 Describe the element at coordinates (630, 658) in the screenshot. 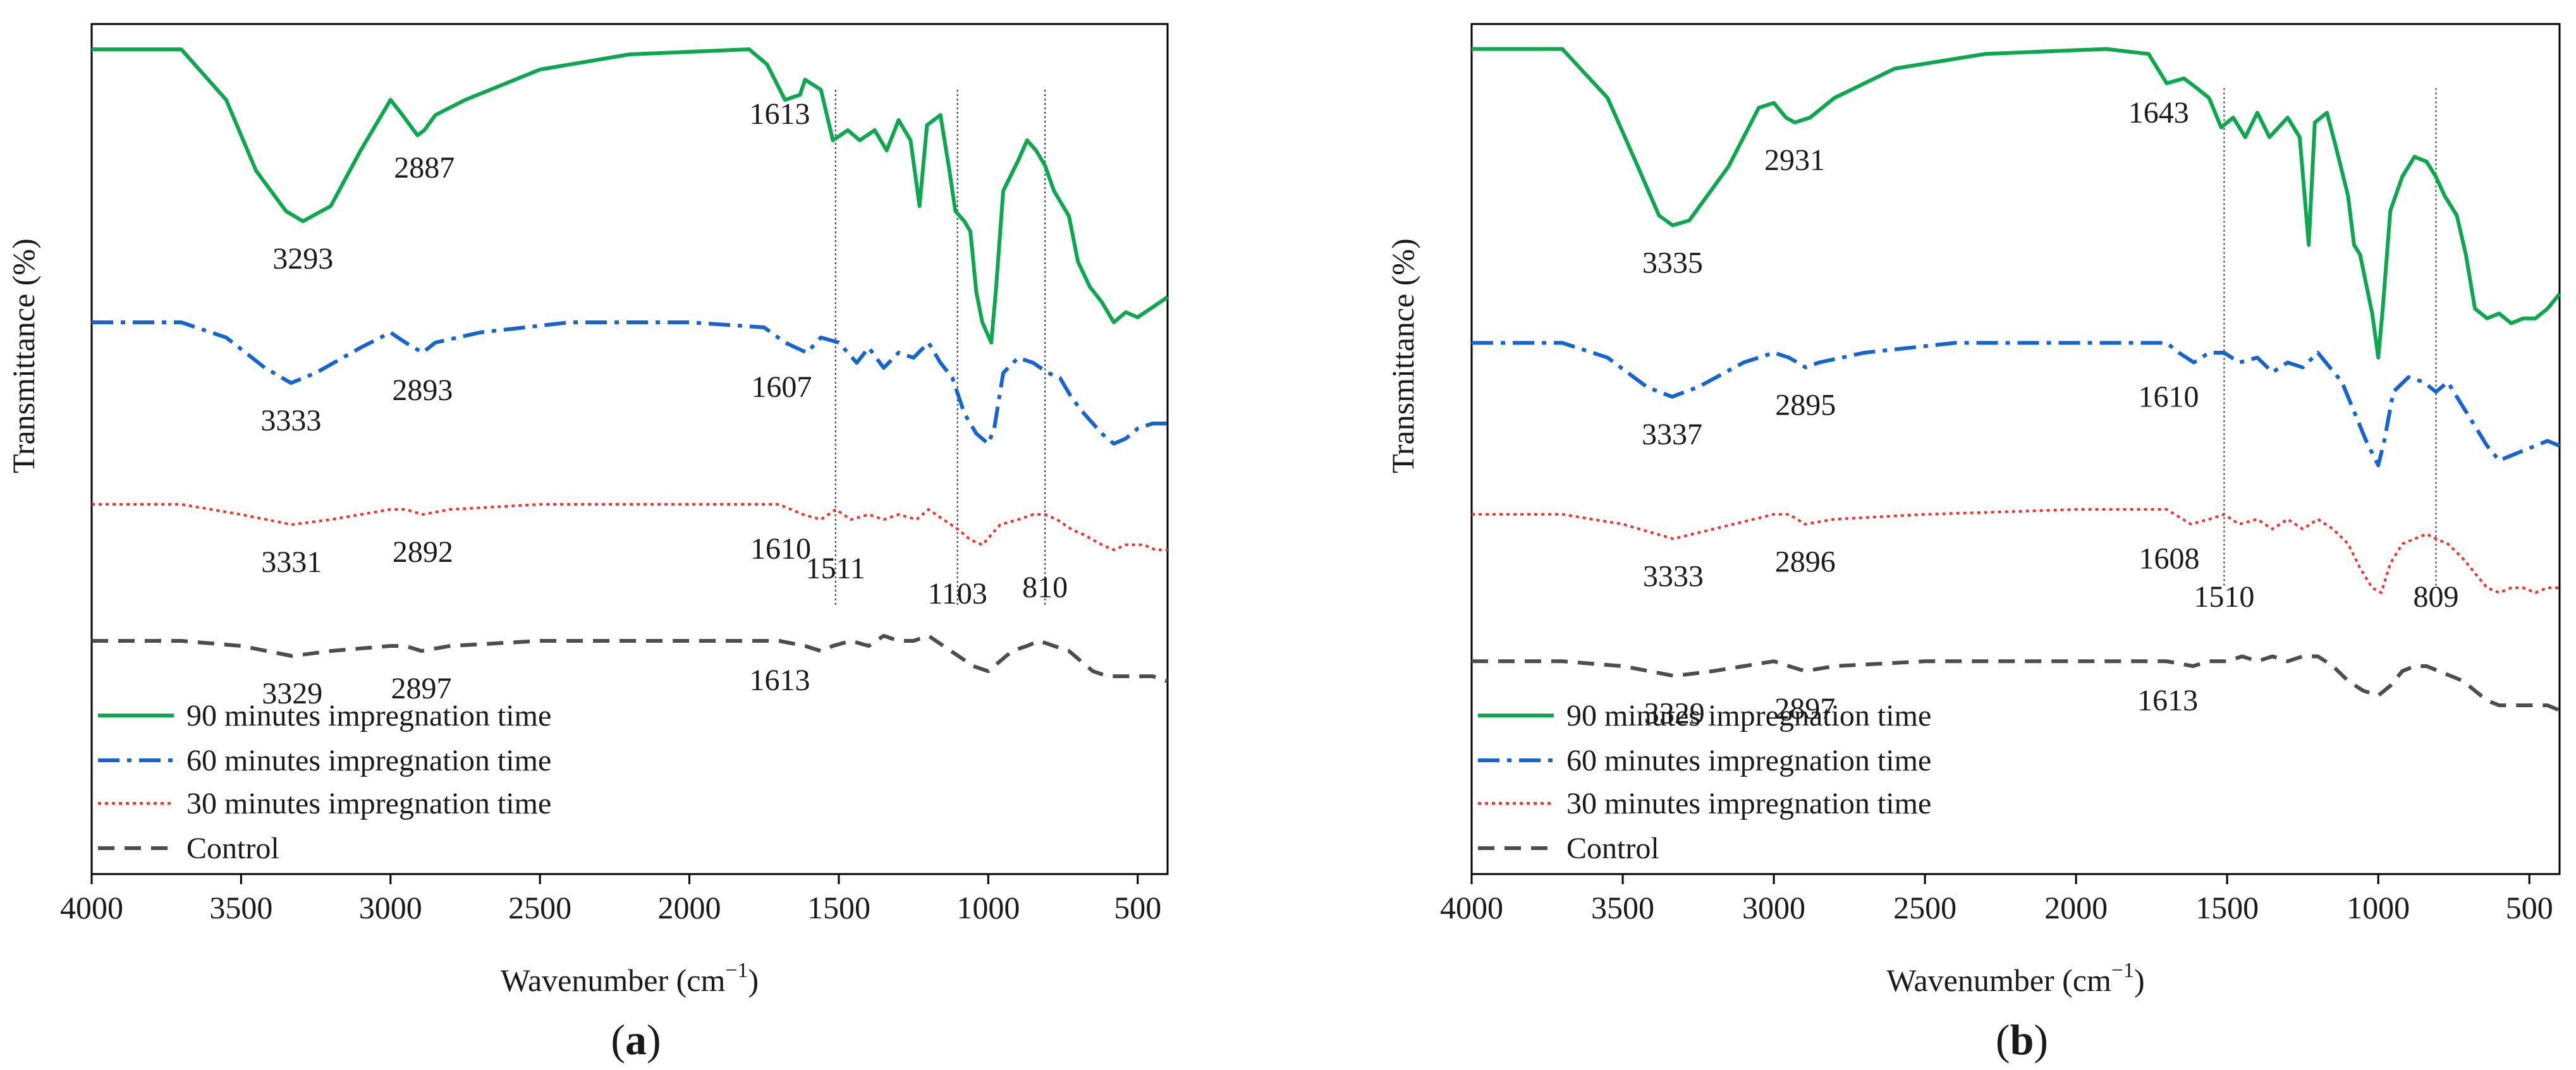

I see `panel-a-series-control` at that location.